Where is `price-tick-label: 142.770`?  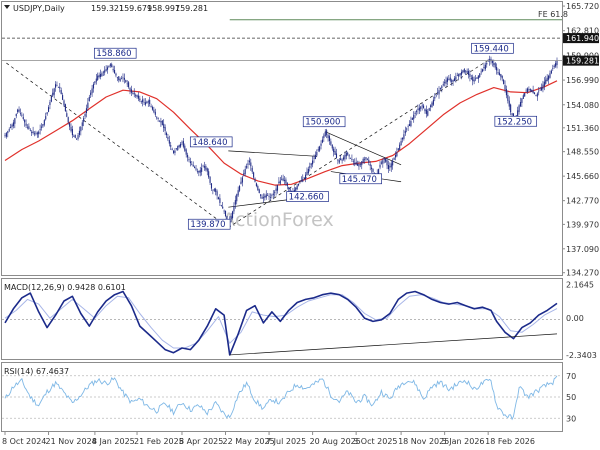
price-tick-label: 142.770 is located at coordinates (582, 201).